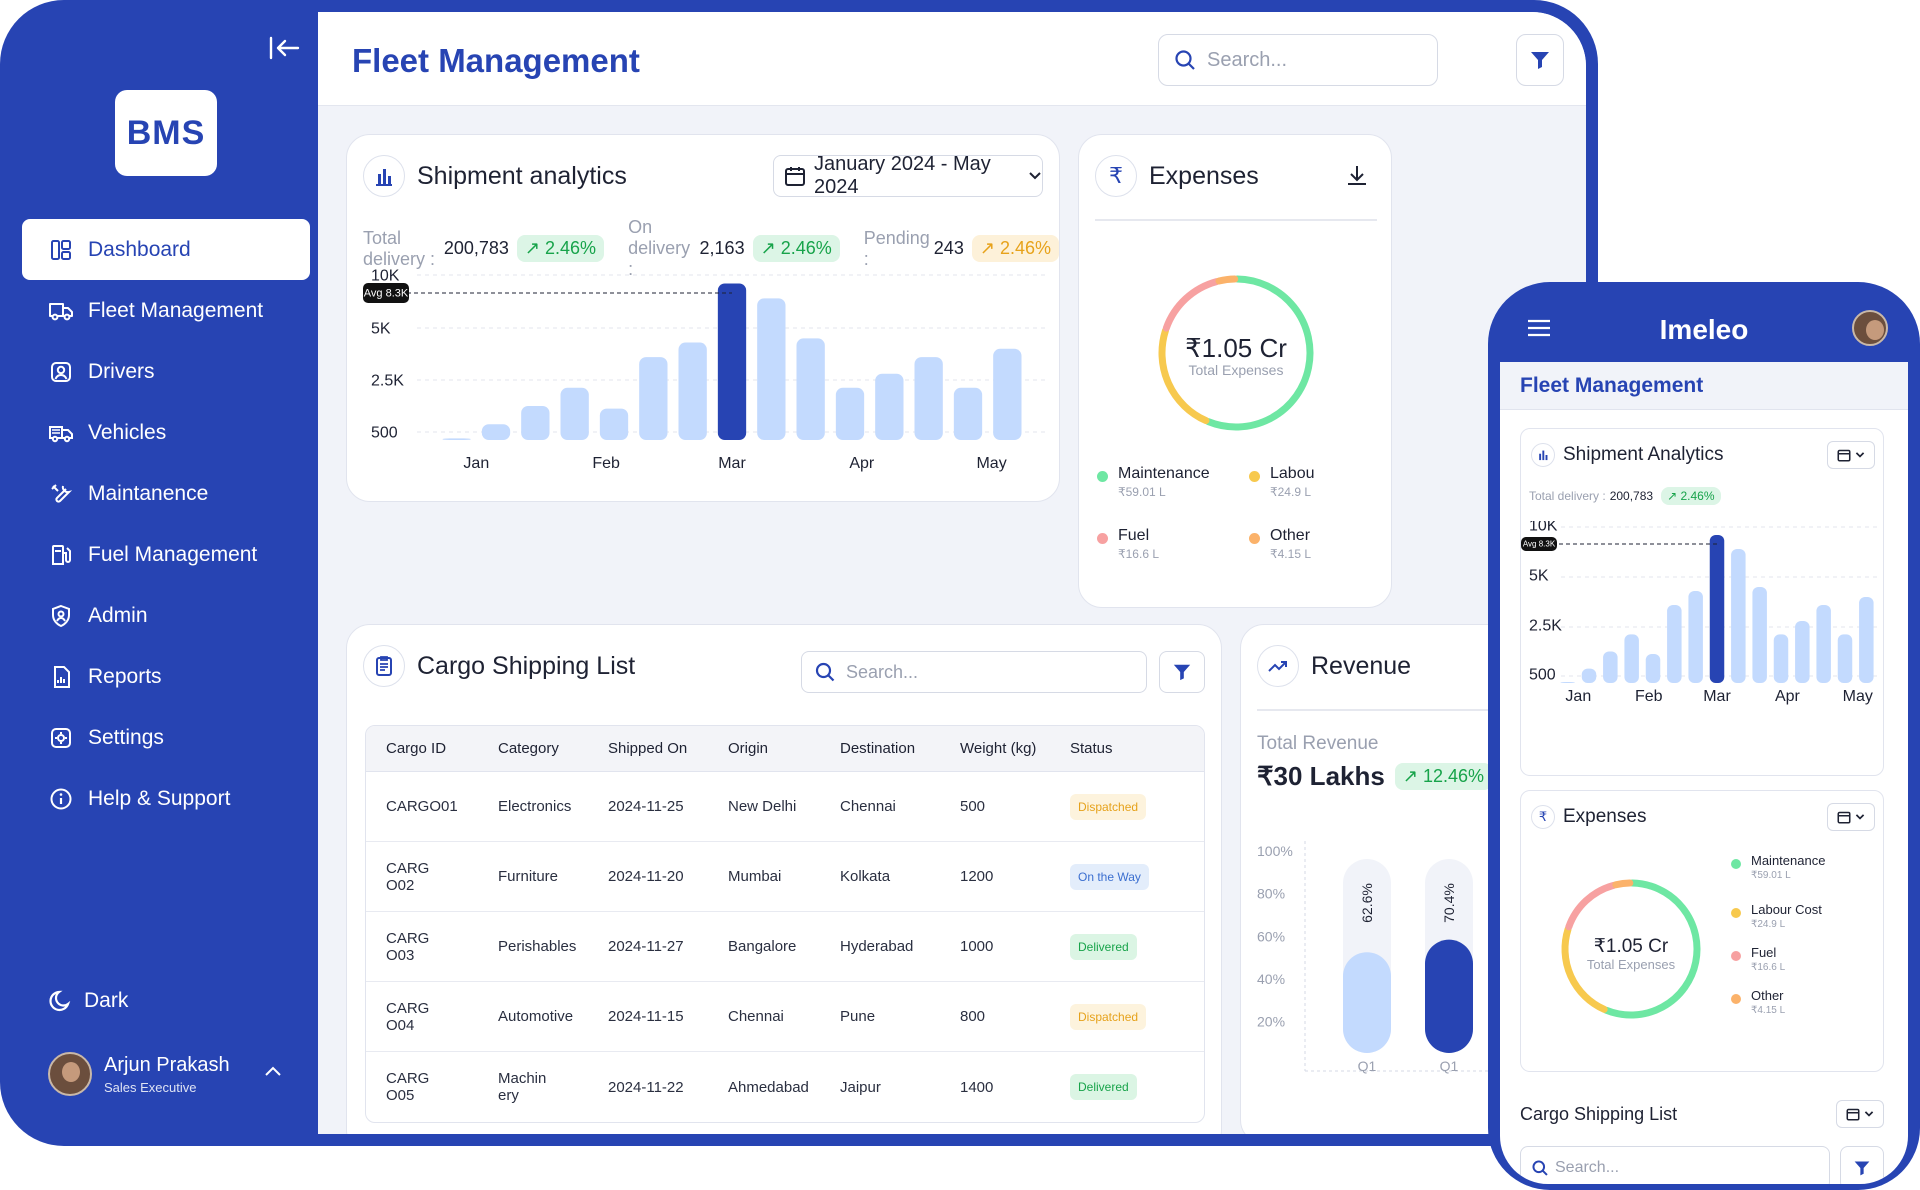 This screenshot has height=1190, width=1920. I want to click on donut-center-label: Total Expenses, so click(1236, 370).